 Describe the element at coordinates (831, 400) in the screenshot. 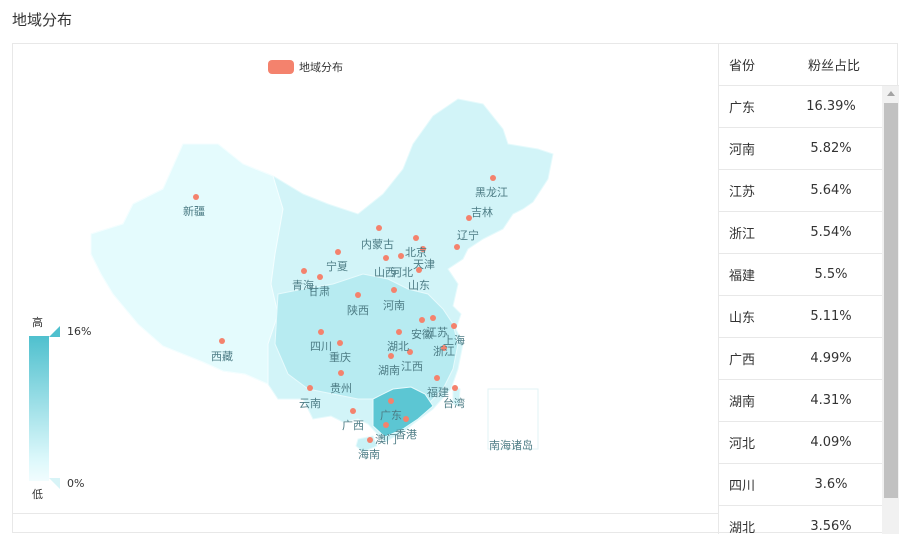

I see `cell-ratio: 4.31%` at that location.